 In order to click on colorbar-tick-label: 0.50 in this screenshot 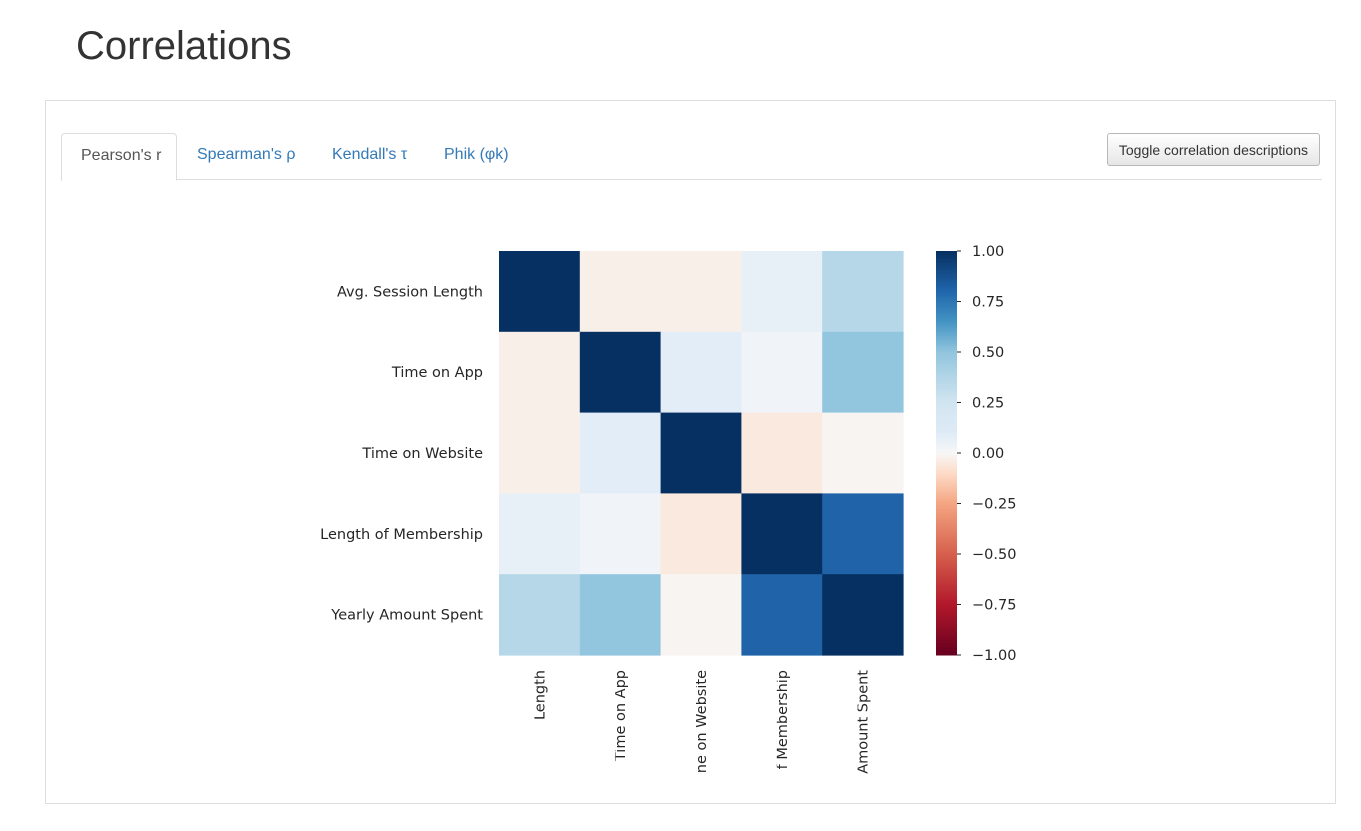, I will do `click(988, 353)`.